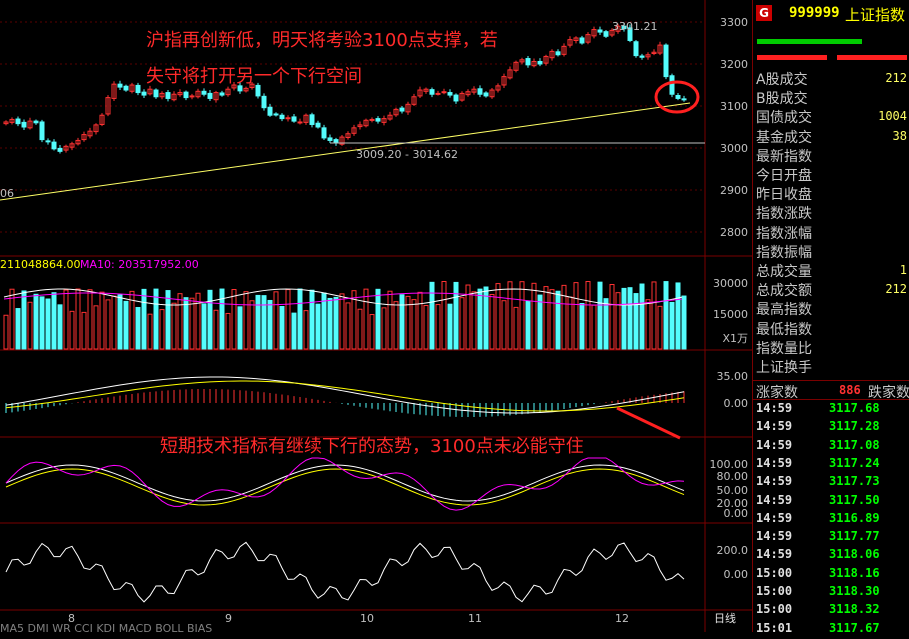 The height and width of the screenshot is (639, 909). I want to click on security-name: 上证指数, so click(875, 15).